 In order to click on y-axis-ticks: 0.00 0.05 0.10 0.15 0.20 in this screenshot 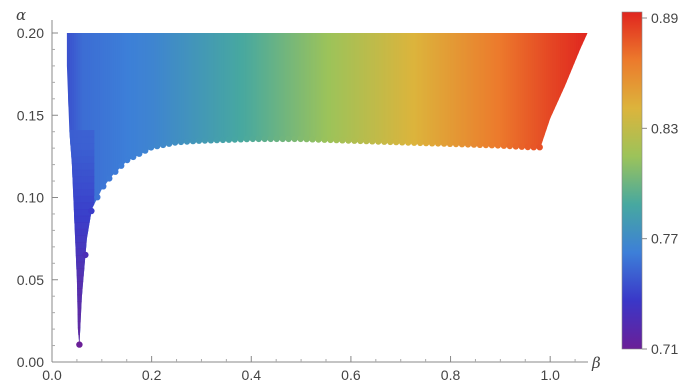, I will do `click(37, 197)`.